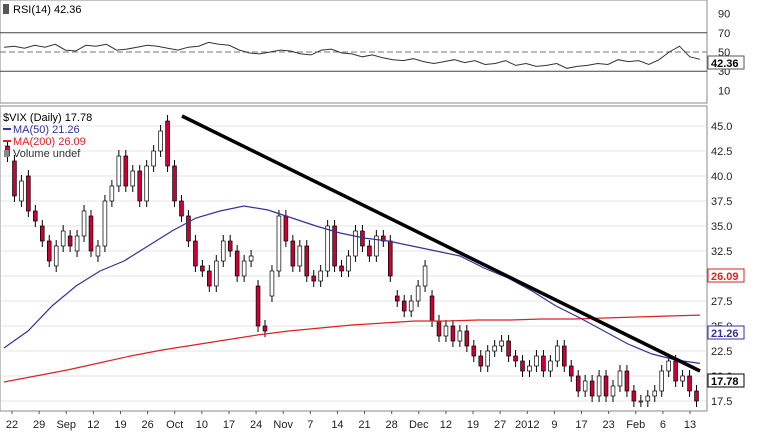 This screenshot has width=758, height=439. What do you see at coordinates (337, 425) in the screenshot?
I see `x-tick-label: 14` at bounding box center [337, 425].